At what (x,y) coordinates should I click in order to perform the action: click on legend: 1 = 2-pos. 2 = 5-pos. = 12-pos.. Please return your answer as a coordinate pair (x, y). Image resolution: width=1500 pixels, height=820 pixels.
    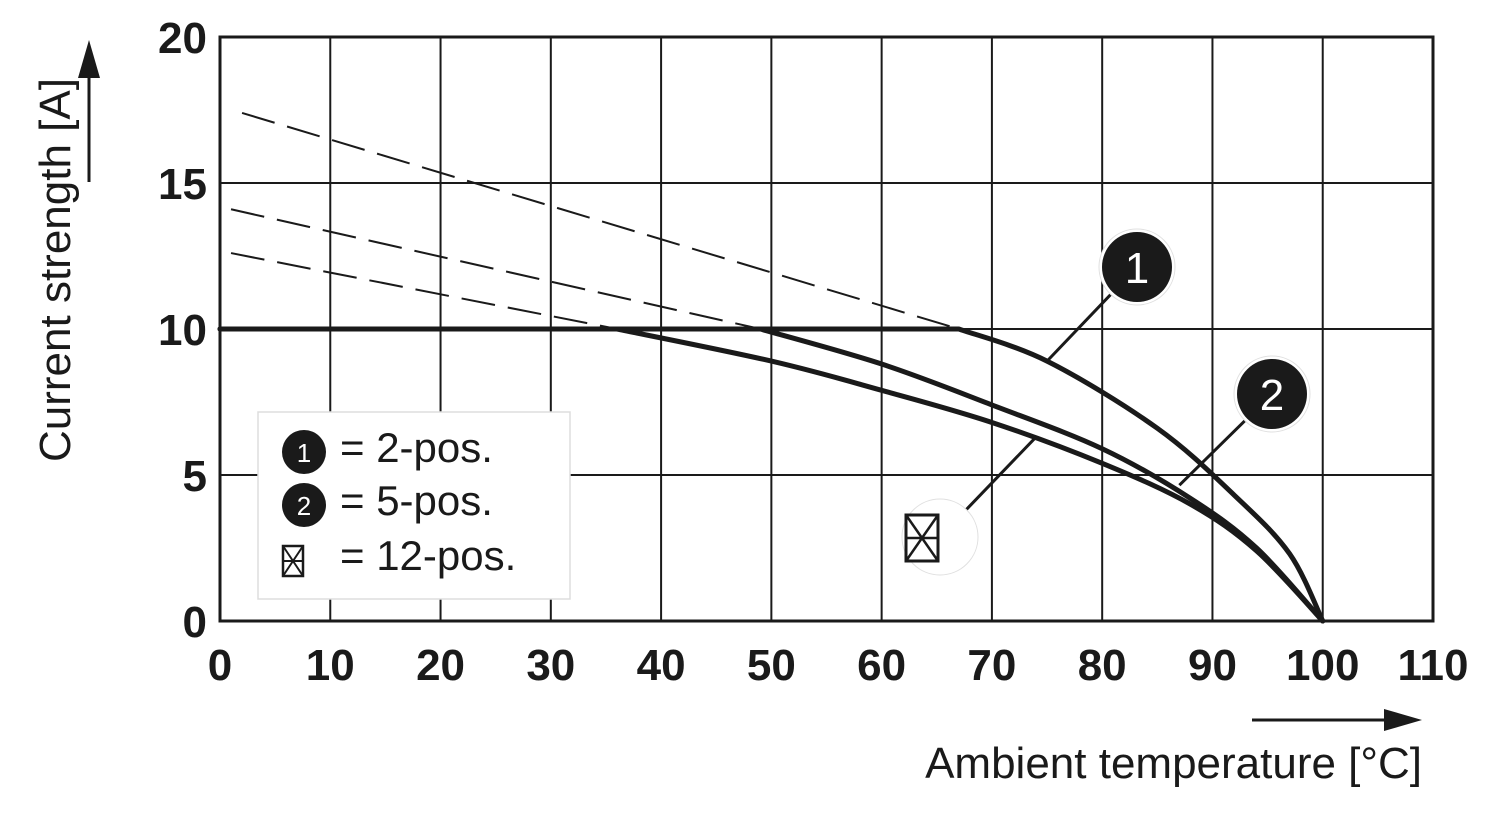
    Looking at the image, I should click on (414, 505).